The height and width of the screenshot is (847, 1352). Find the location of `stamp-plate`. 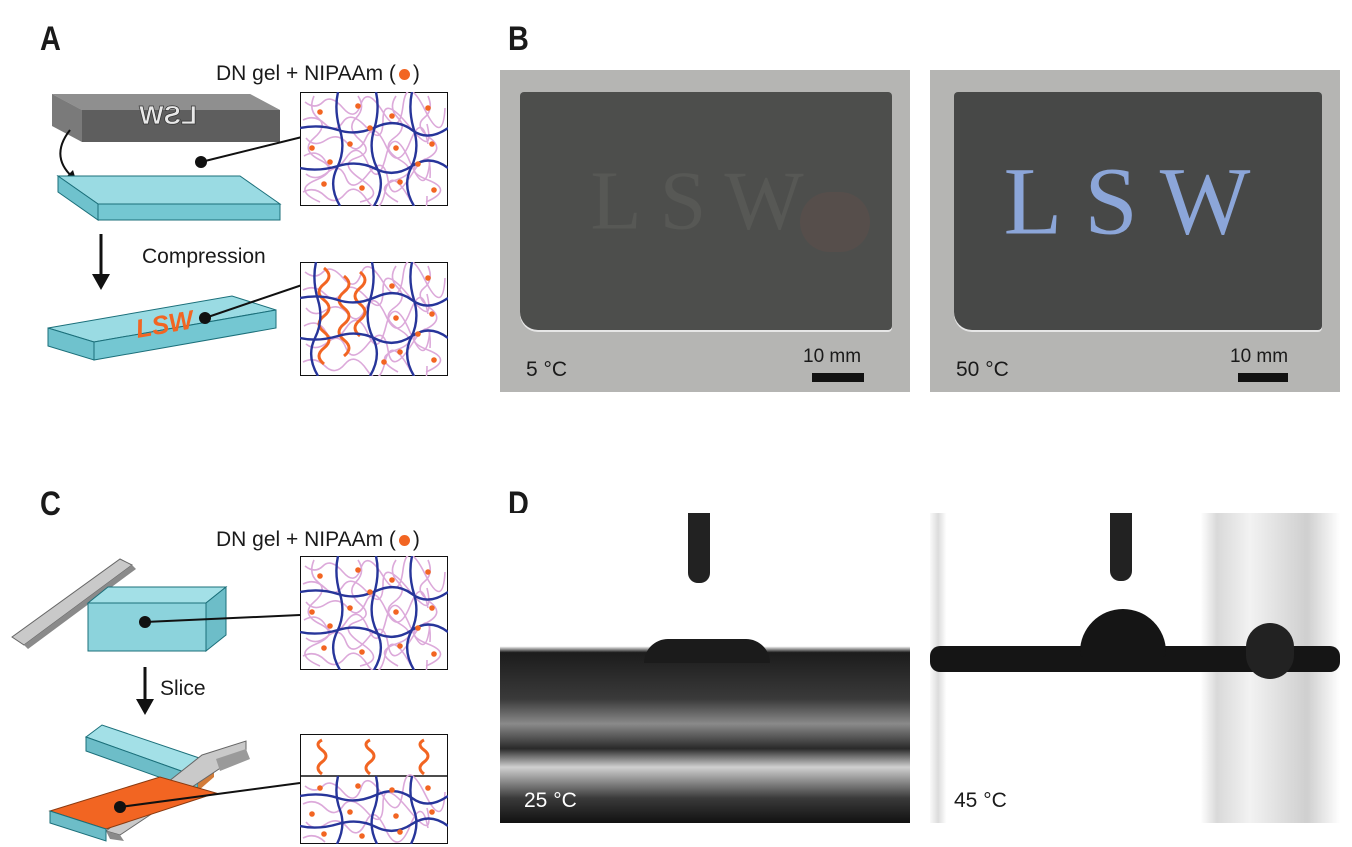

stamp-plate is located at coordinates (166, 118).